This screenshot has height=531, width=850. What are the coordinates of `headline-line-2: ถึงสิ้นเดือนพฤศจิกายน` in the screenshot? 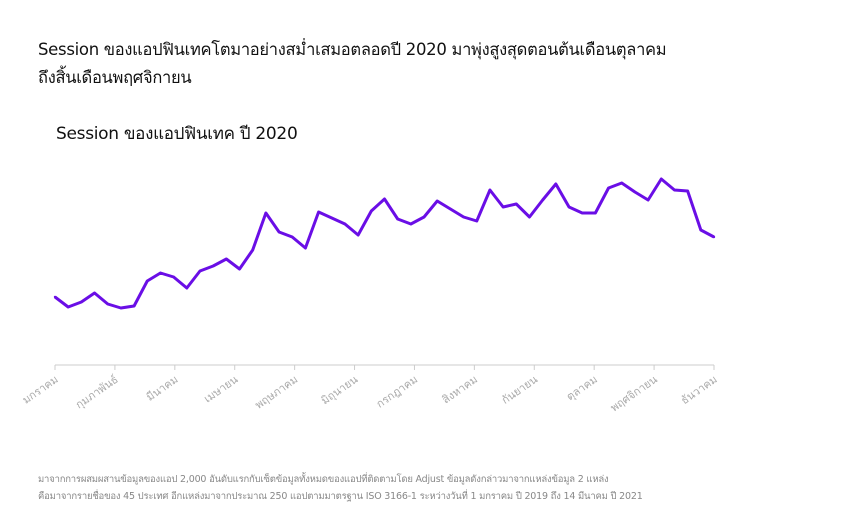 It's located at (115, 77).